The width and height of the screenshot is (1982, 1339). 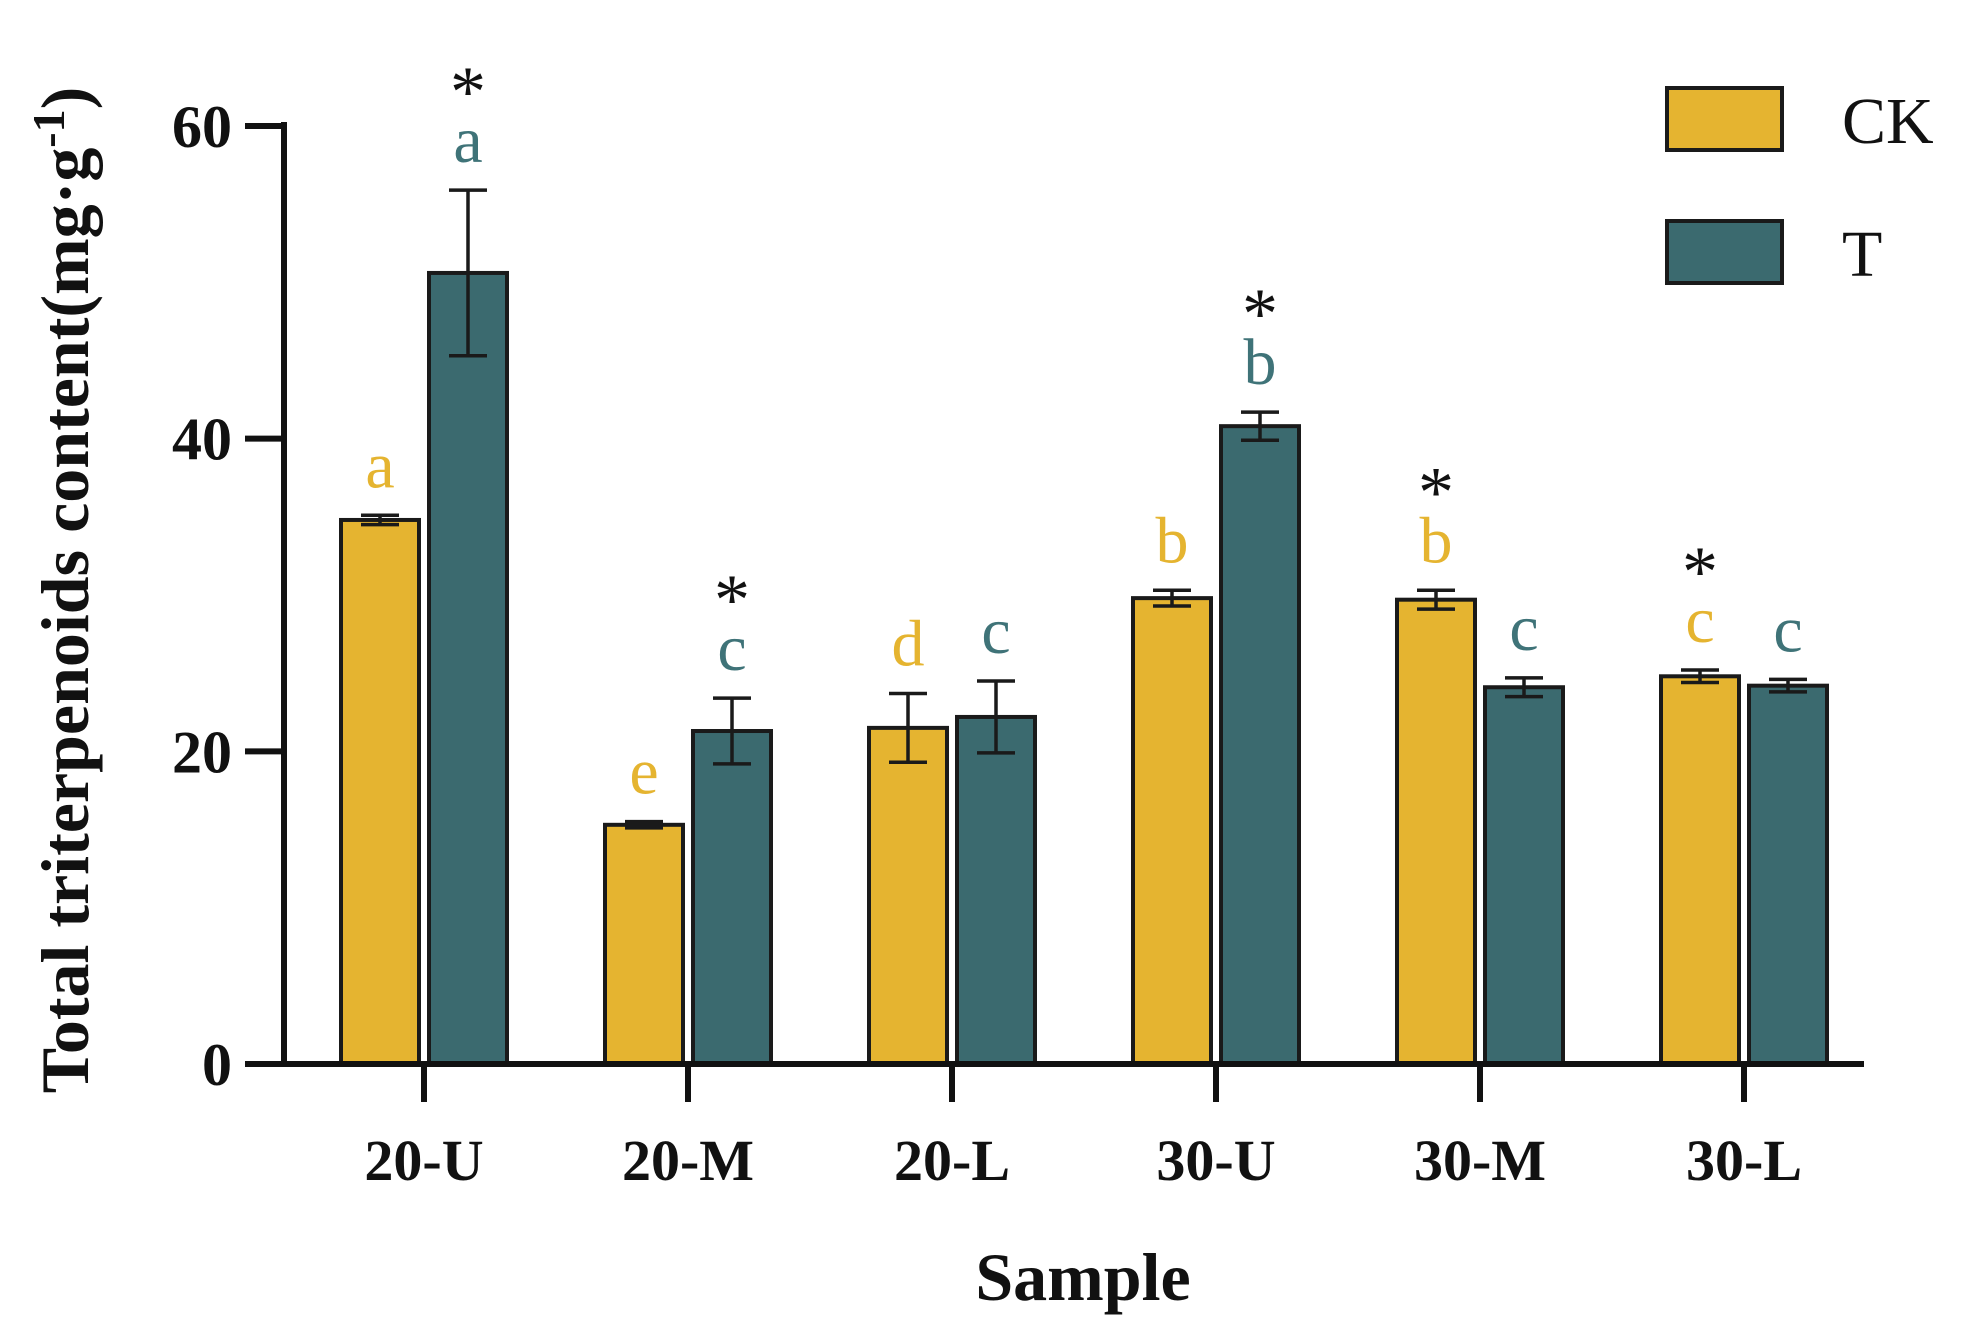 What do you see at coordinates (1436, 831) in the screenshot?
I see `bar-ck-30-M` at bounding box center [1436, 831].